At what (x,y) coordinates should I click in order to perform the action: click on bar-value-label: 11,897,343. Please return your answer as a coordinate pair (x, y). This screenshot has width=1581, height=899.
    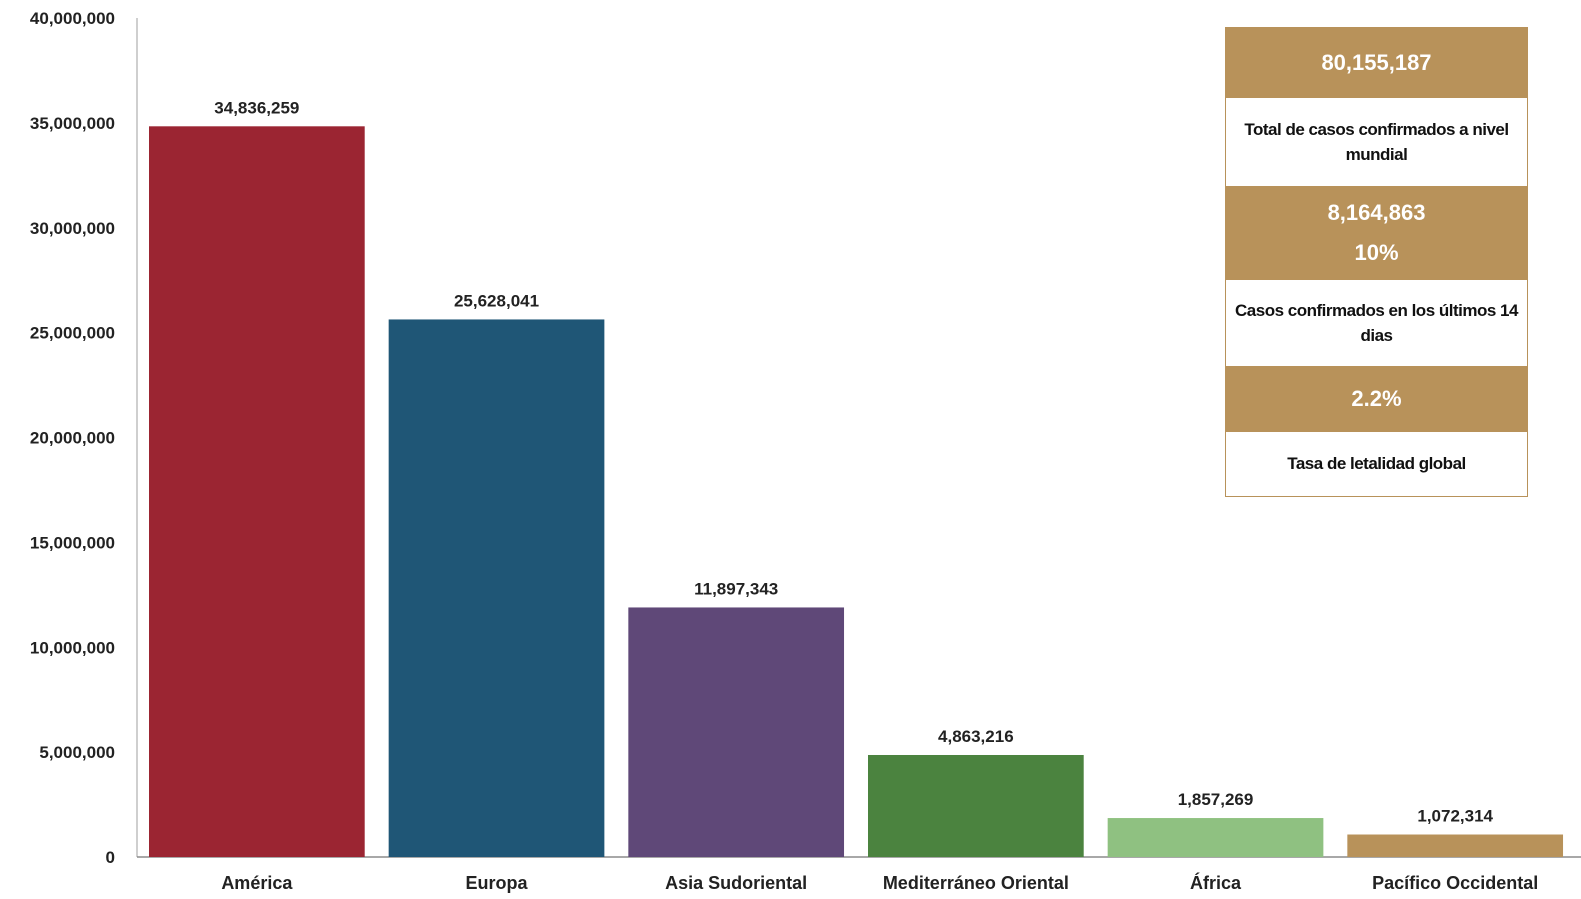
    Looking at the image, I should click on (736, 588).